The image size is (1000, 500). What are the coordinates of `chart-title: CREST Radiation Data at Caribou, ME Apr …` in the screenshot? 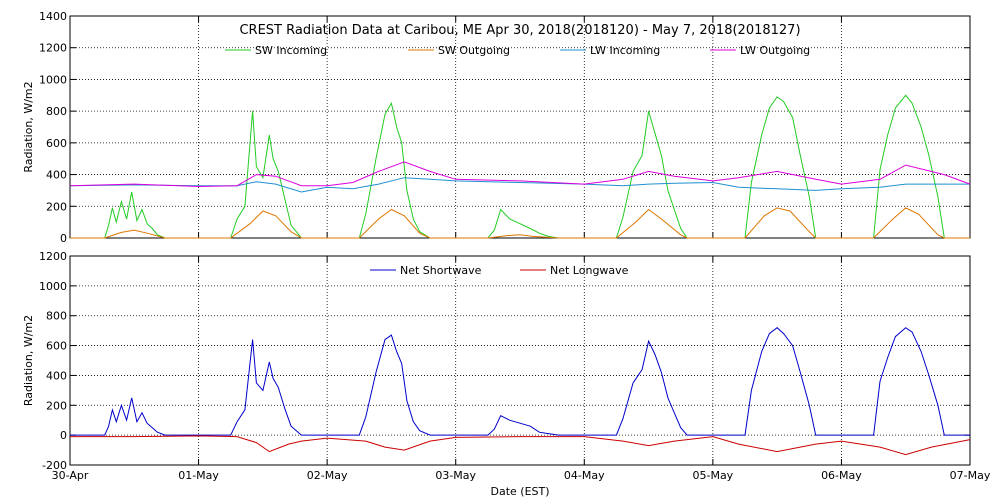 It's located at (519, 30).